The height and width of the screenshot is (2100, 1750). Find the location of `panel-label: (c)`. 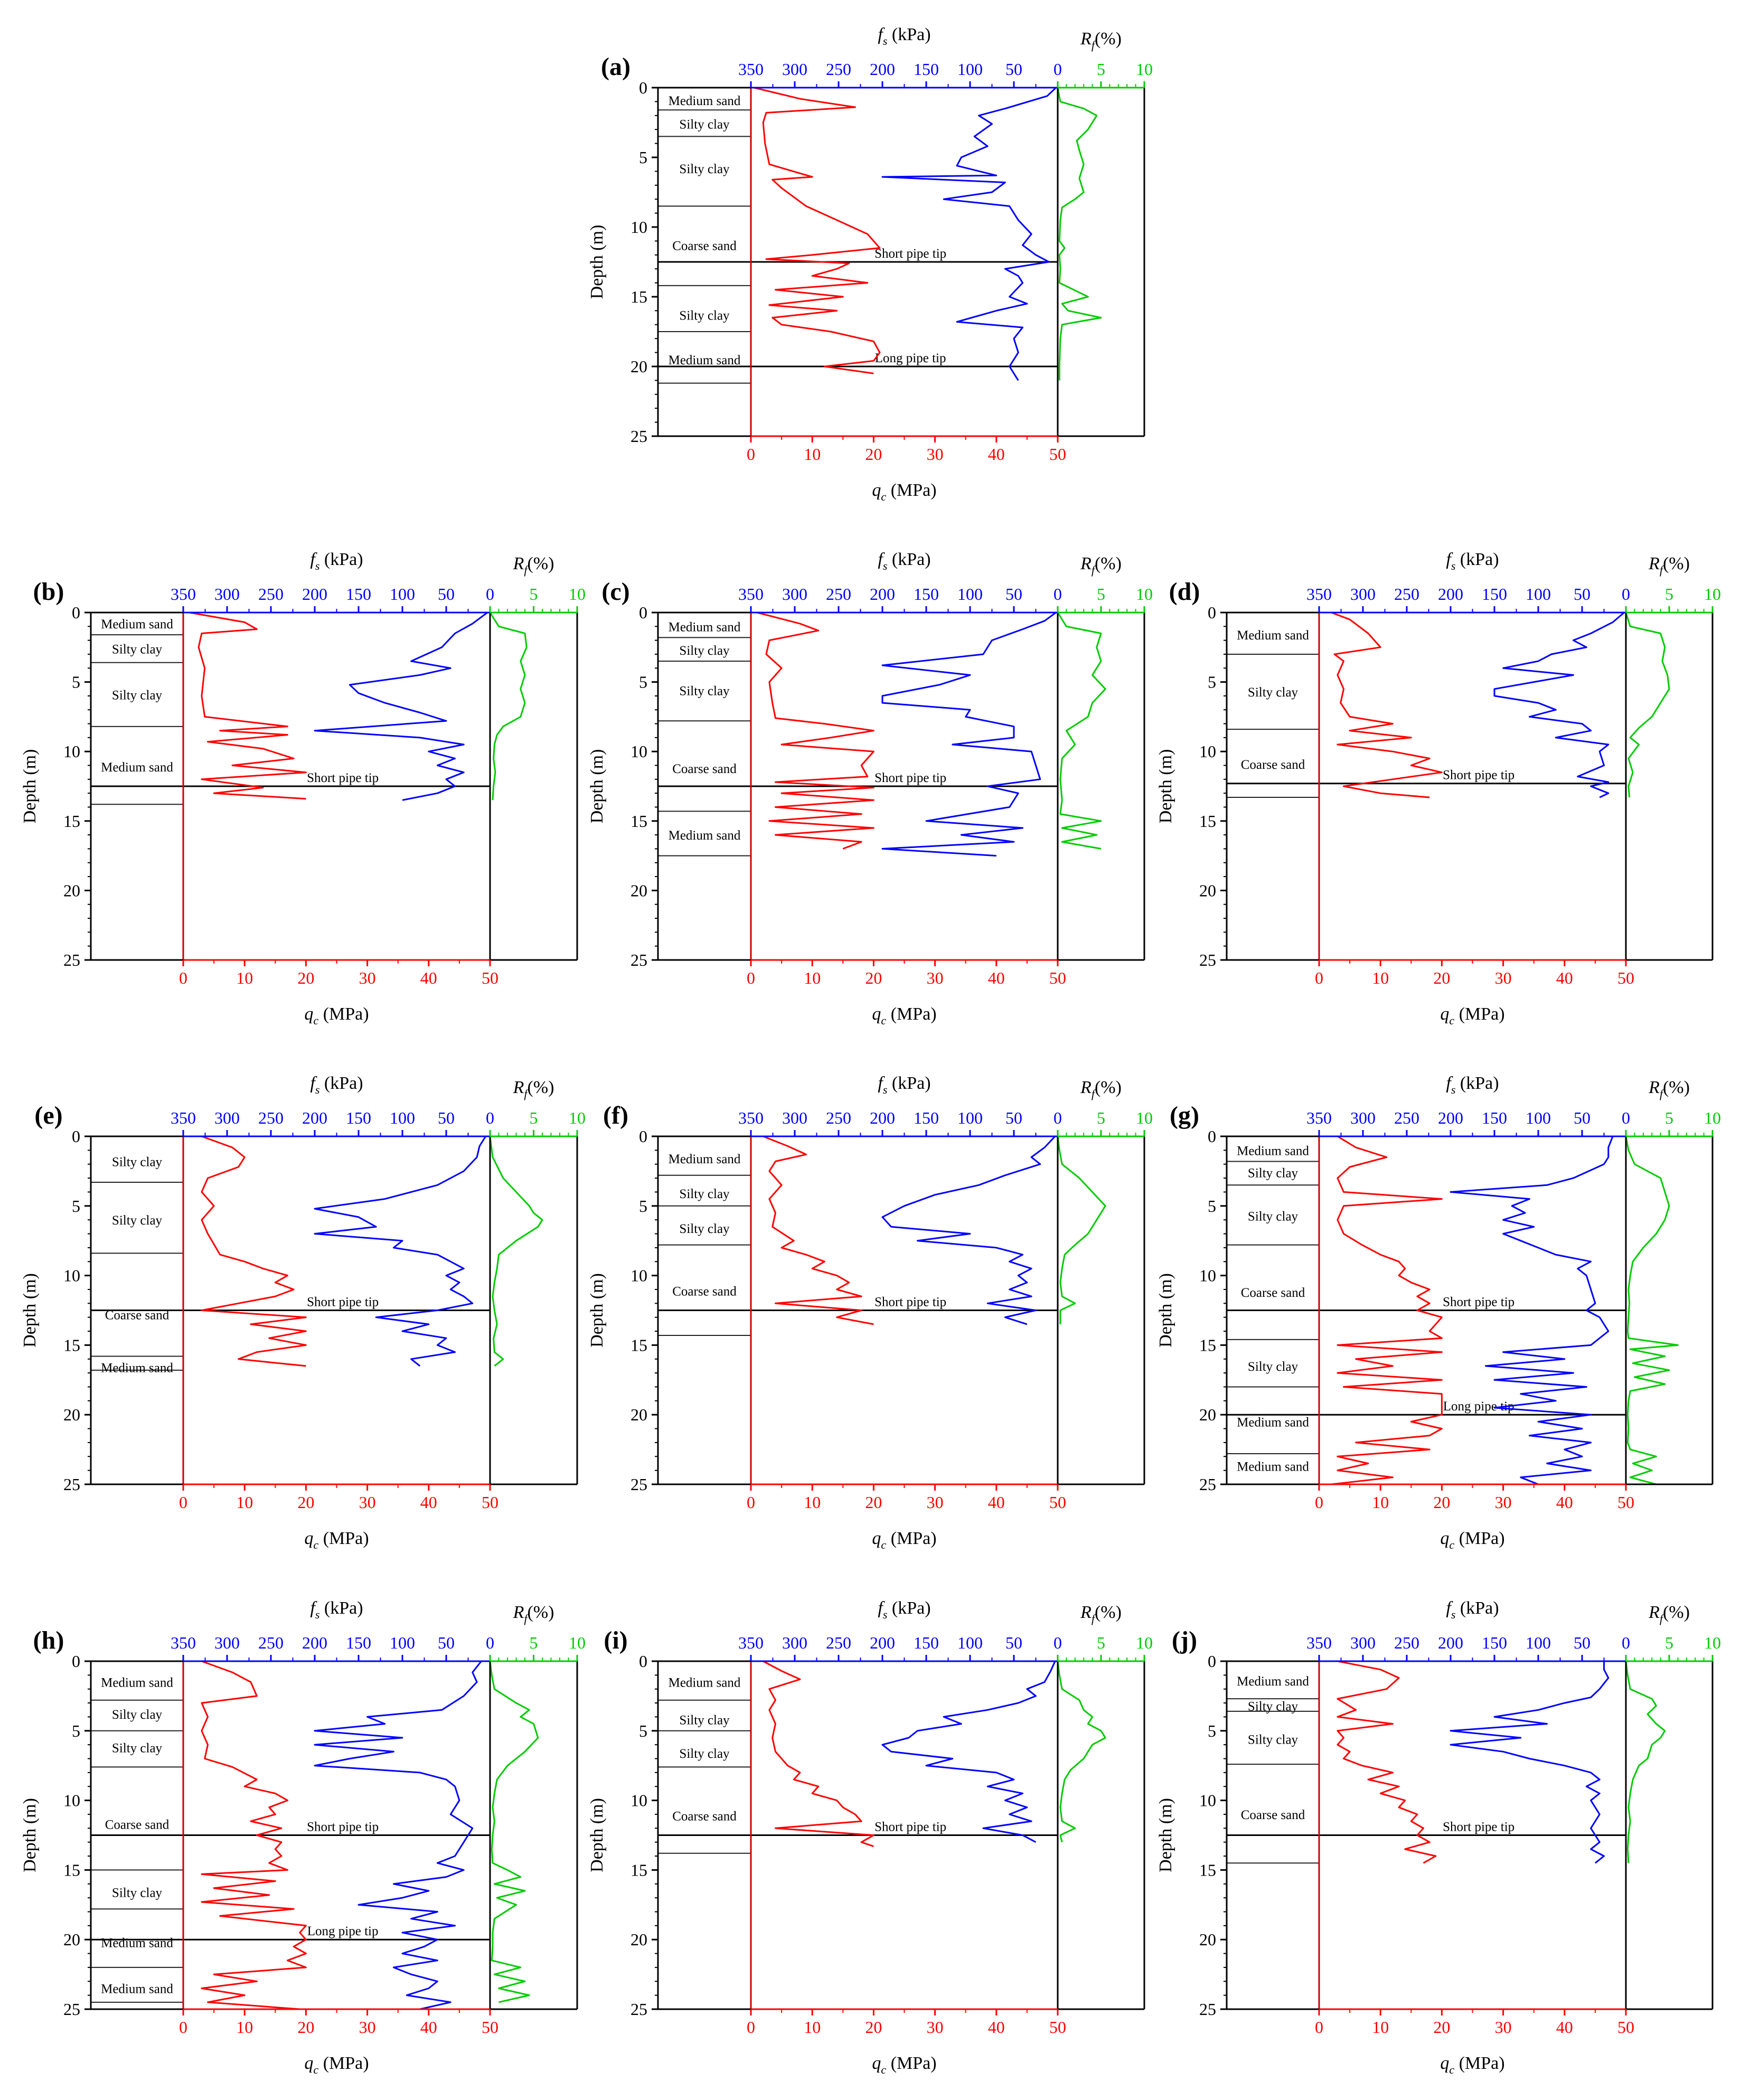

panel-label: (c) is located at coordinates (615, 592).